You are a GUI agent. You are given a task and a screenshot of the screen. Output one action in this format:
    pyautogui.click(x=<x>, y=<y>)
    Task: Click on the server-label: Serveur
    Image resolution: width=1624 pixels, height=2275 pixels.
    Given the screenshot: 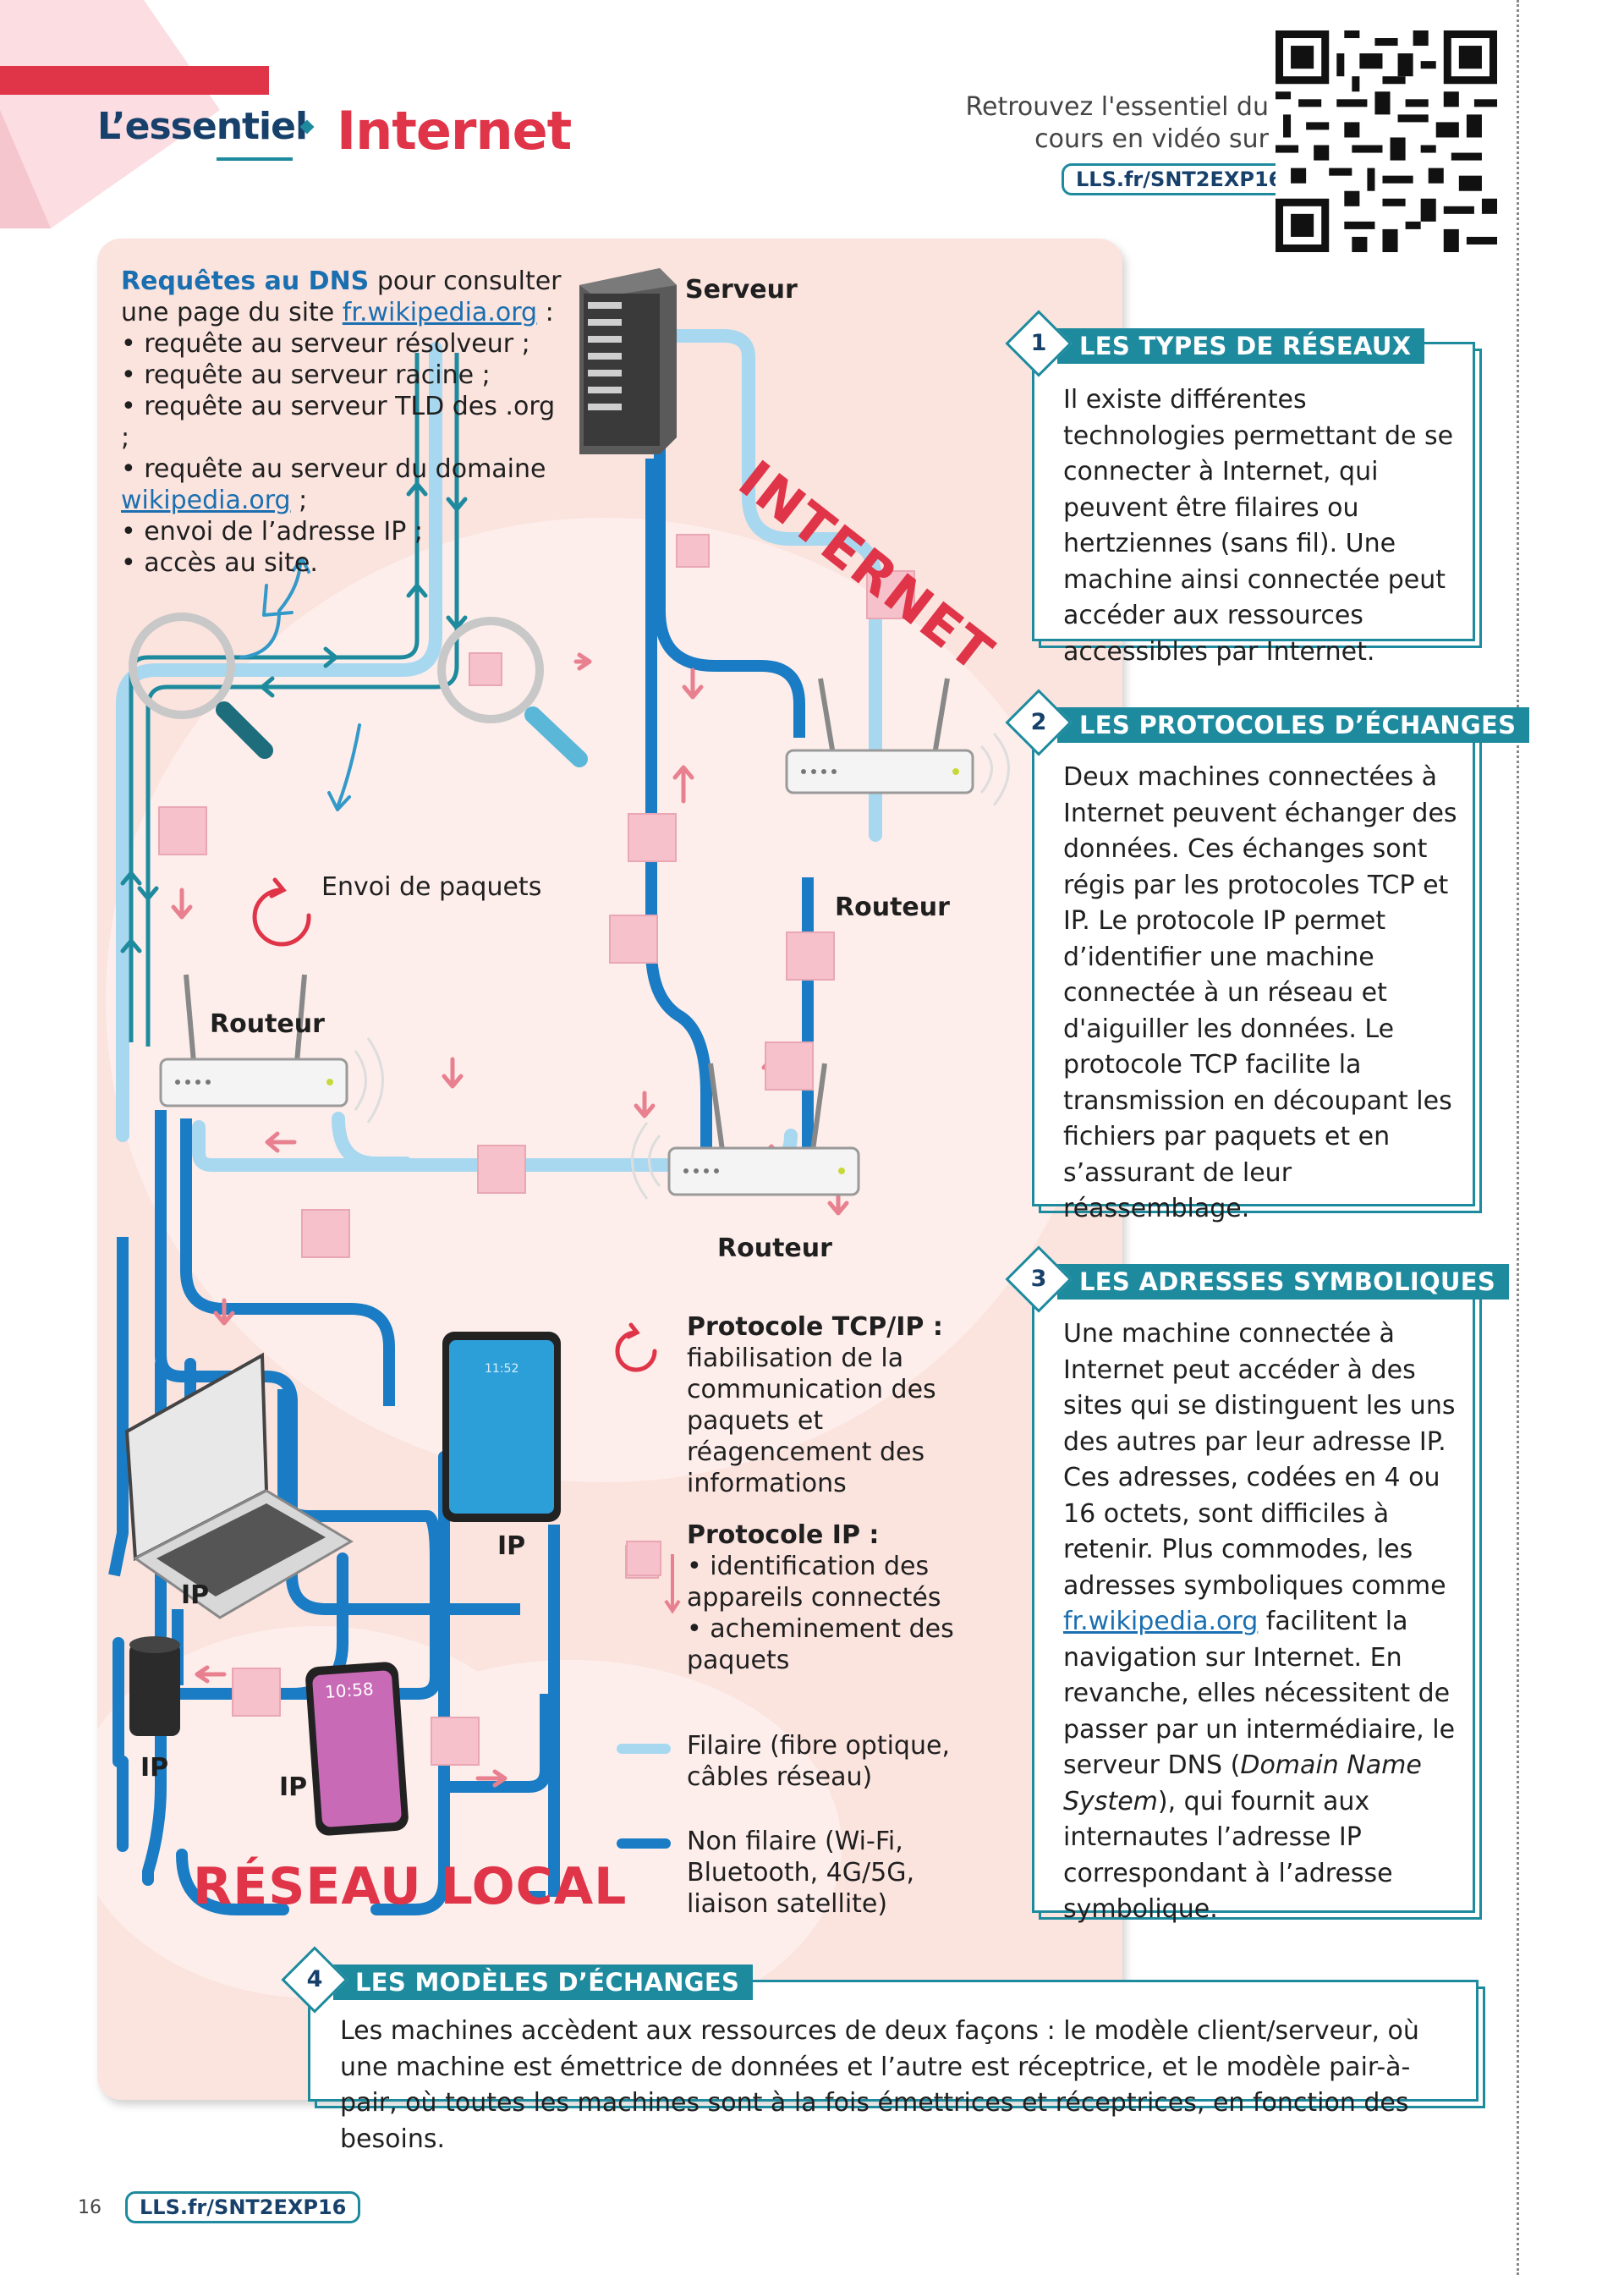 What is the action you would take?
    pyautogui.click(x=742, y=290)
    